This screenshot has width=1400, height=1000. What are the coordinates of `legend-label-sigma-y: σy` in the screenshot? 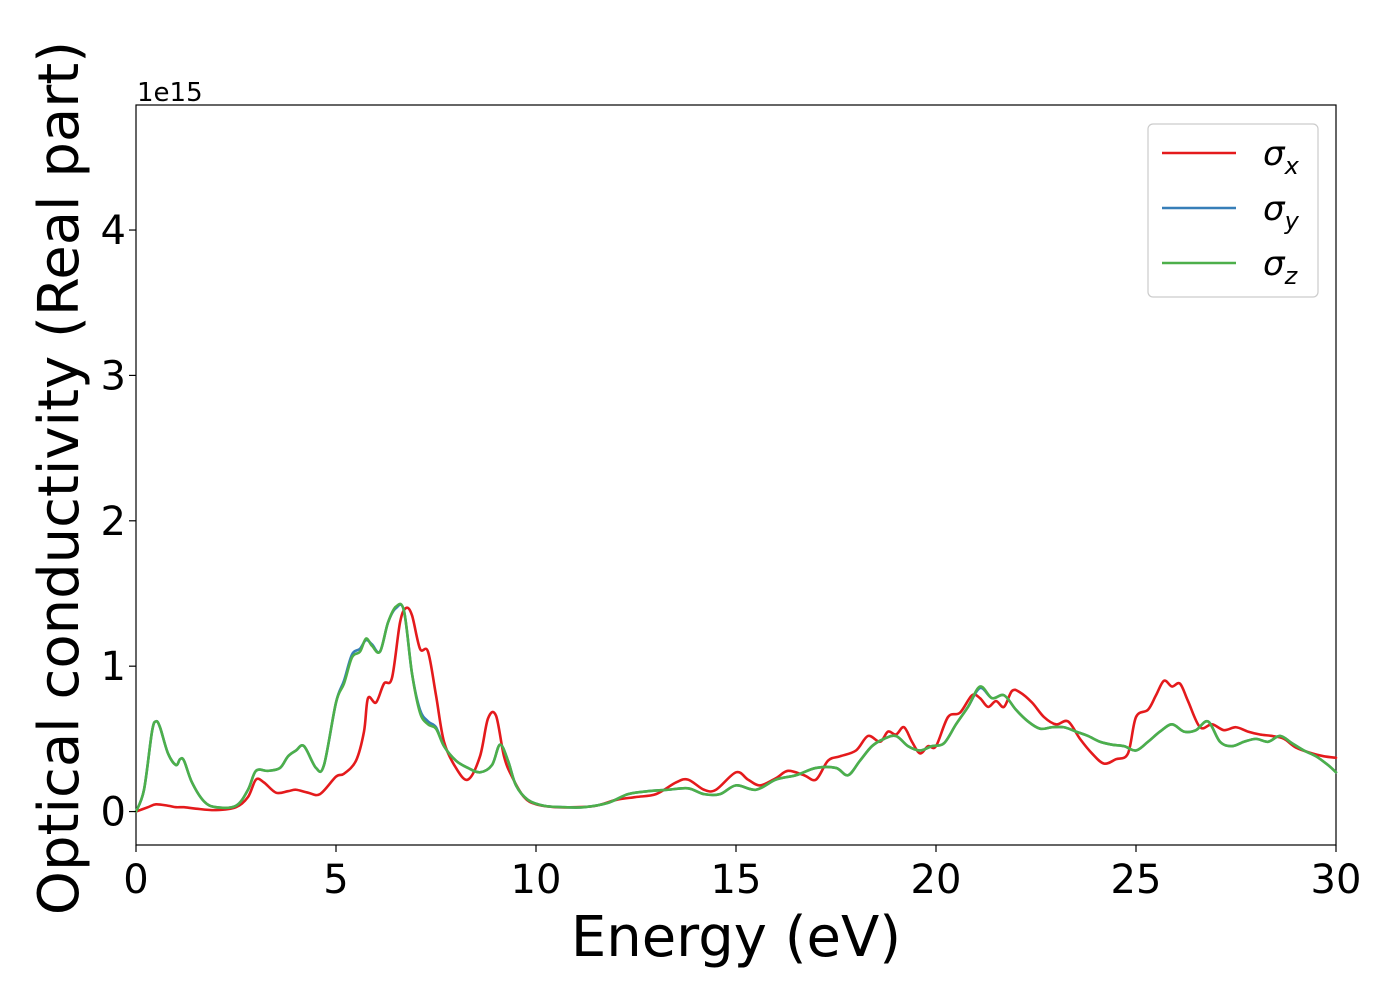 It's located at (1281, 212).